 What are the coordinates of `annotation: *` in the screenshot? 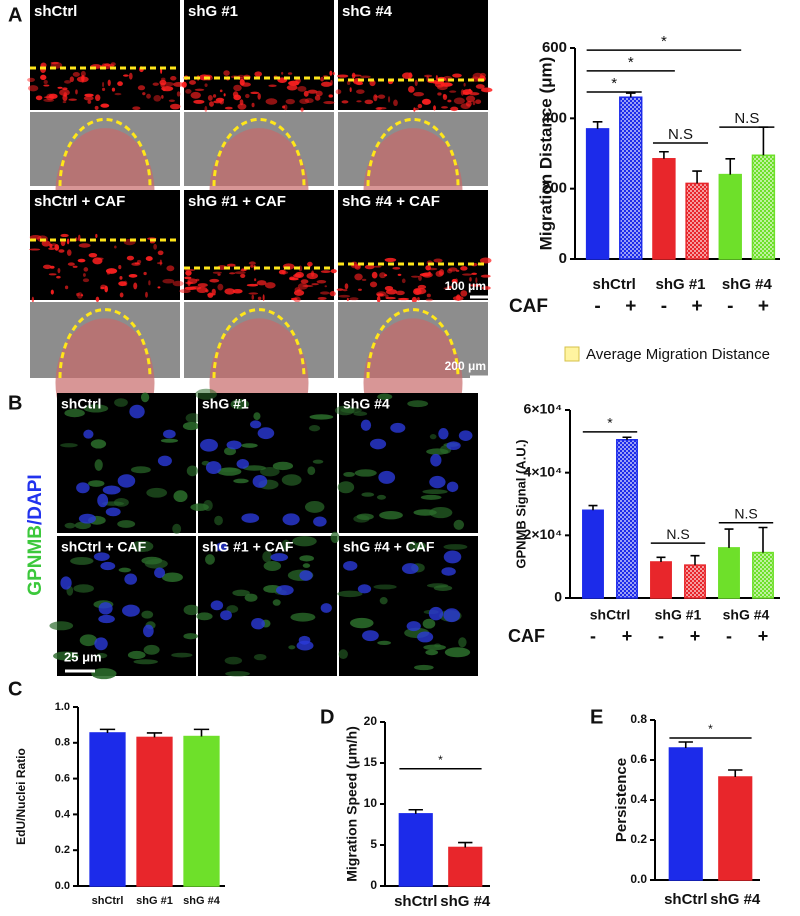 It's located at (710, 729).